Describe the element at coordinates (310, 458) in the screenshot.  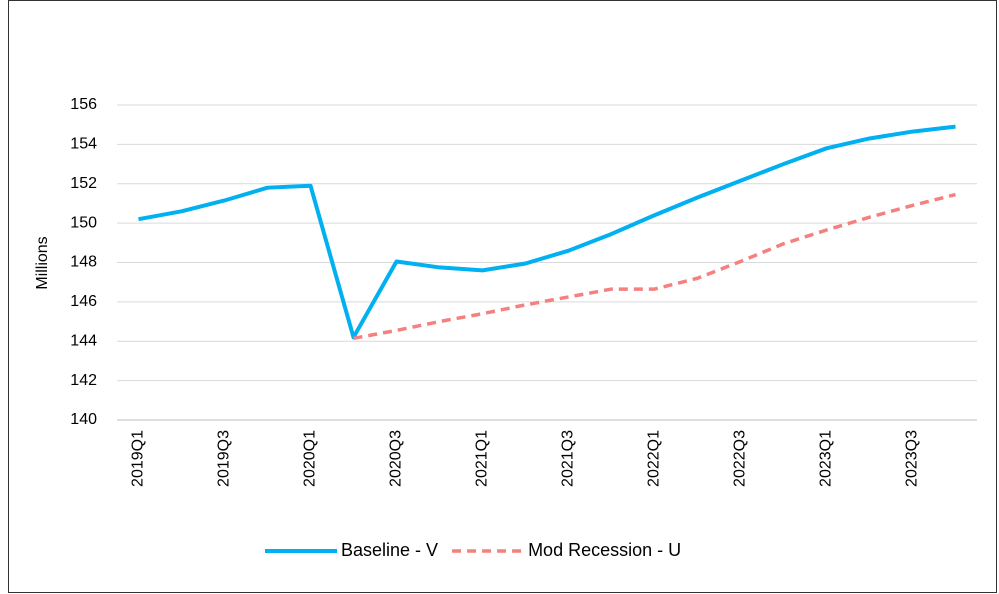
I see `x-tick-label: 2020Q1` at that location.